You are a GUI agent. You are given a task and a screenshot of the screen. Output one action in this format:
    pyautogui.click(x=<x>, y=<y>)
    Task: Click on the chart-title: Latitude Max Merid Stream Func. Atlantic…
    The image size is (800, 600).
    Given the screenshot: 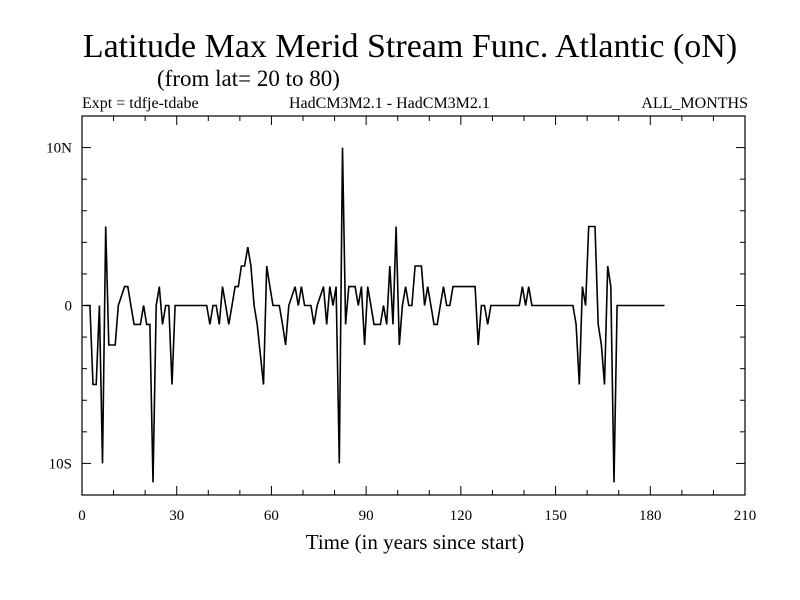 What is the action you would take?
    pyautogui.click(x=410, y=46)
    